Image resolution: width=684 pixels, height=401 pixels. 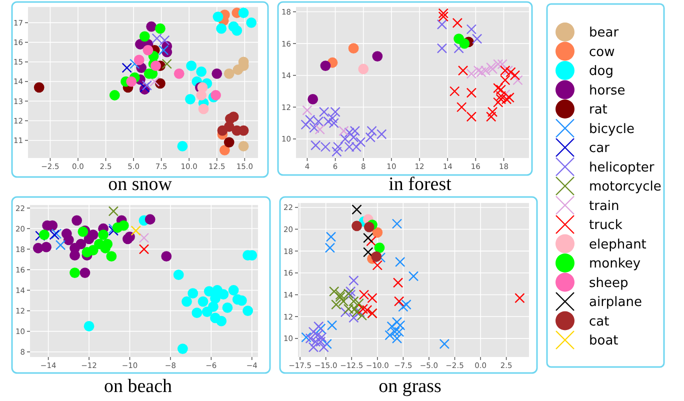 I want to click on legend-label: bicycle, so click(x=611, y=129).